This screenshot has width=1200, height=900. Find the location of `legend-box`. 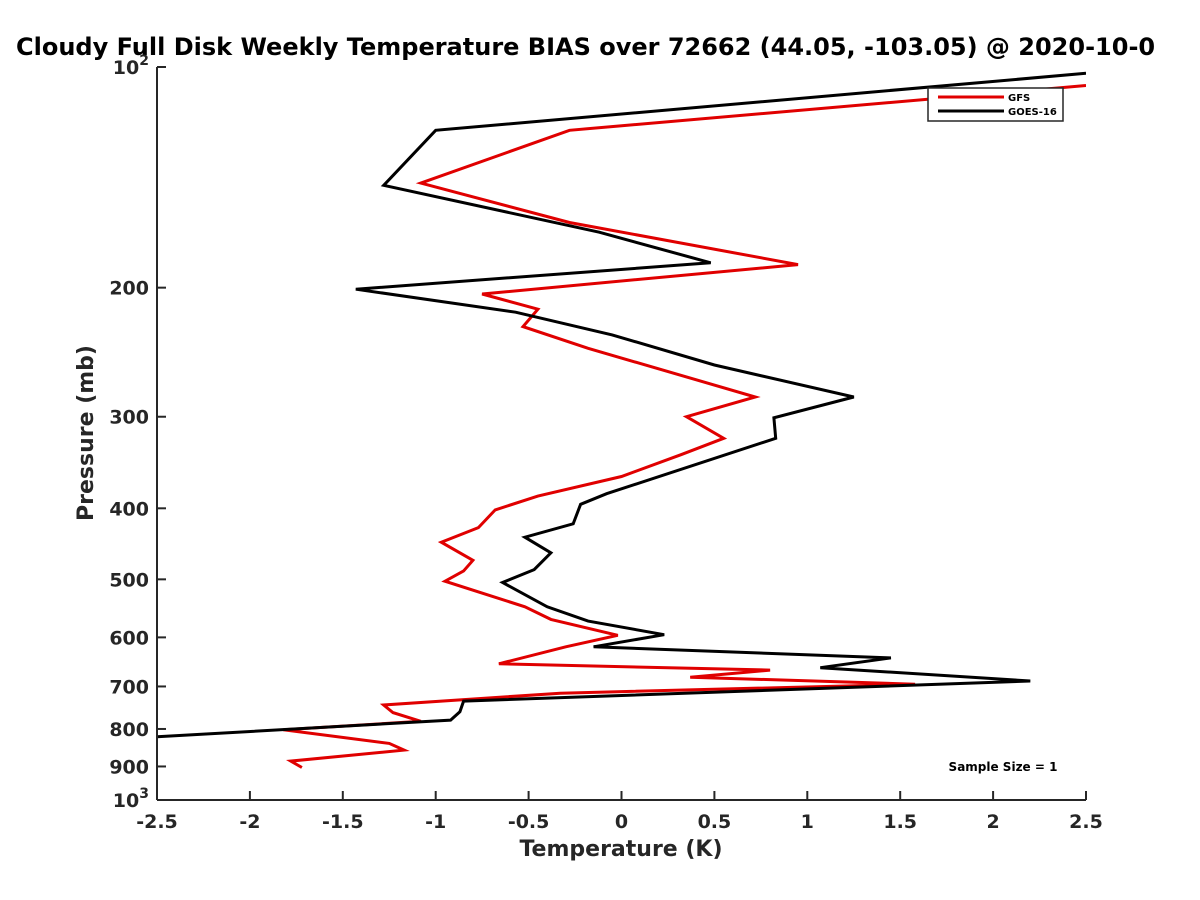

legend-box is located at coordinates (995, 104).